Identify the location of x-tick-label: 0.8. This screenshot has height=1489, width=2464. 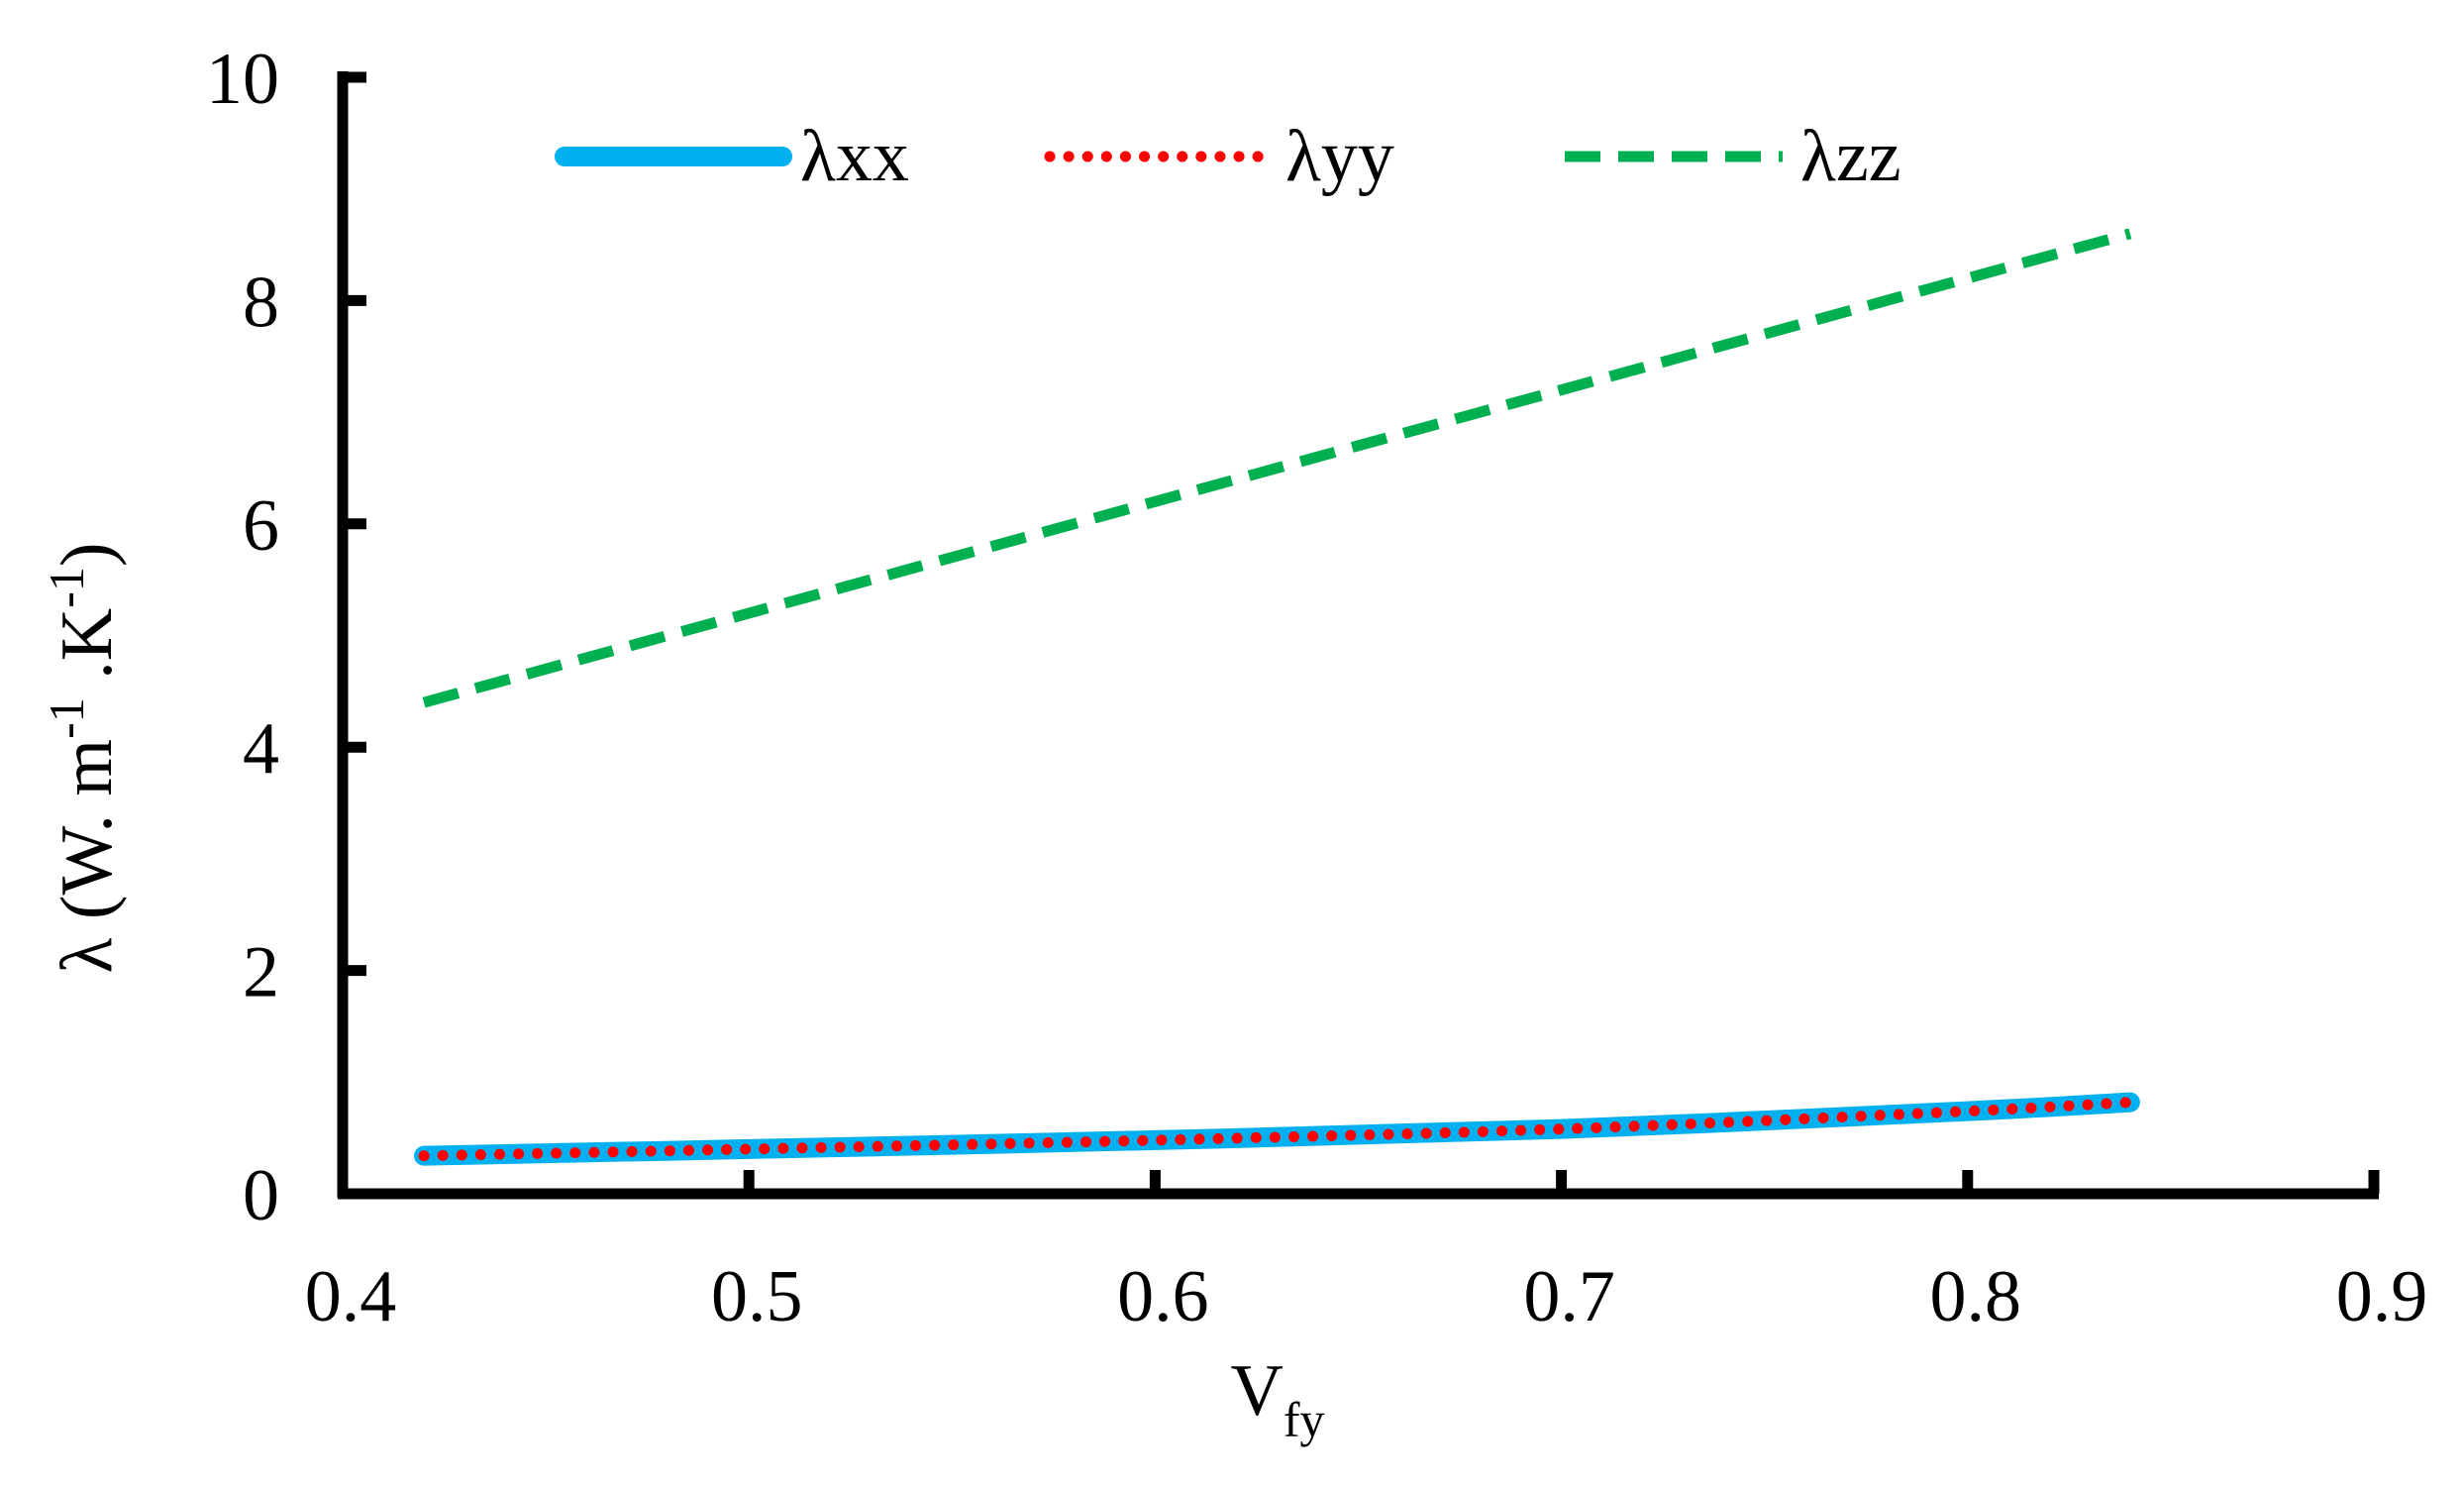
(1976, 1296).